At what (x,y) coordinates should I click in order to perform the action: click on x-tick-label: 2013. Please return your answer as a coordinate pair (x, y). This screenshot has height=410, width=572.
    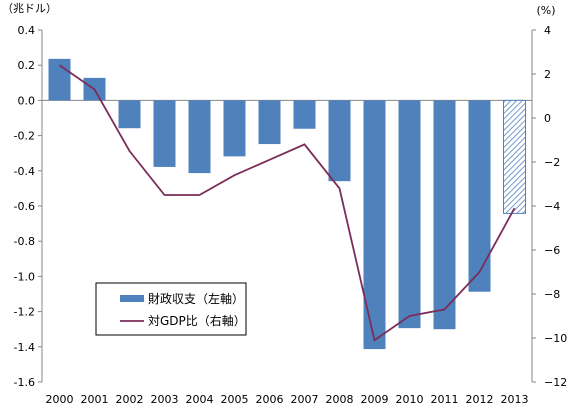
    Looking at the image, I should click on (515, 399).